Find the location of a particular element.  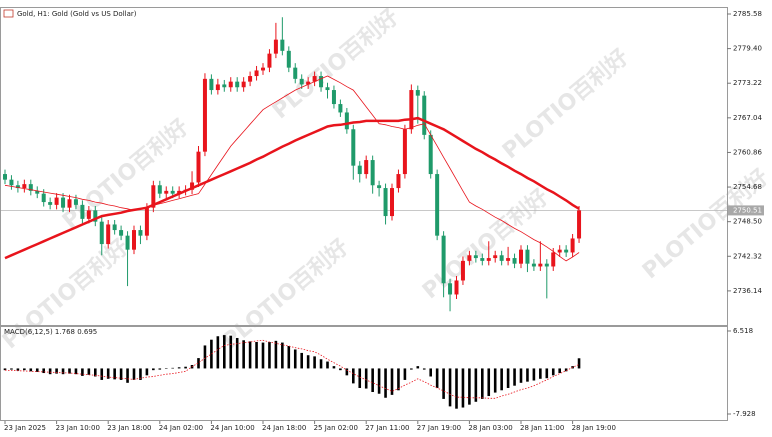

y-tick-label: -7.928 is located at coordinates (744, 414).